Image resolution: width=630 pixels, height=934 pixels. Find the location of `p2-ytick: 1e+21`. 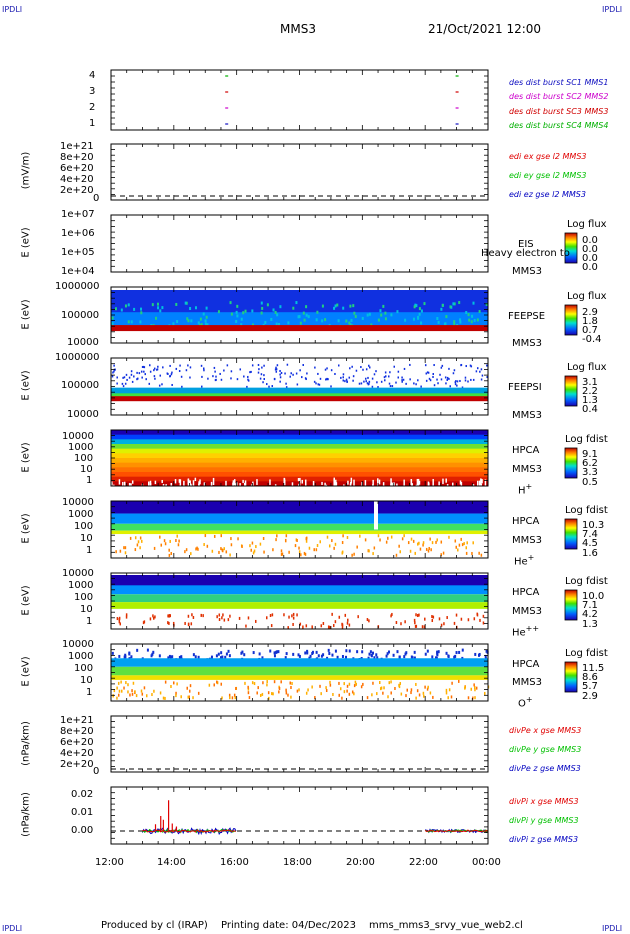

p2-ytick: 1e+21 is located at coordinates (77, 146).